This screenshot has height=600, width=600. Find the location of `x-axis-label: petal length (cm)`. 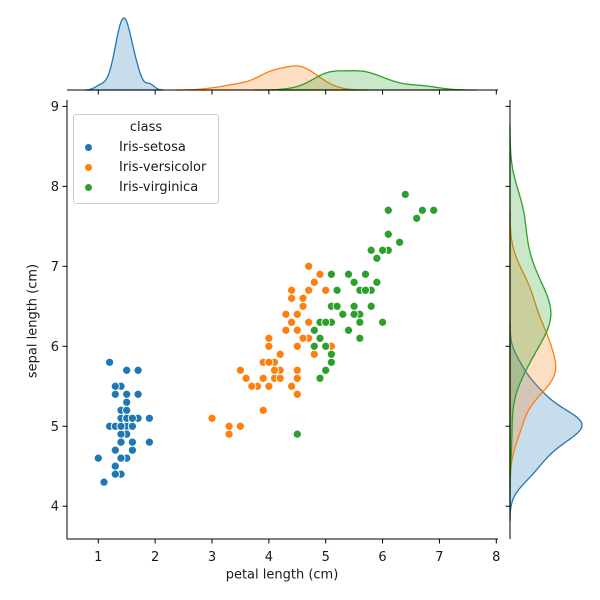

x-axis-label: petal length (cm) is located at coordinates (282, 575).